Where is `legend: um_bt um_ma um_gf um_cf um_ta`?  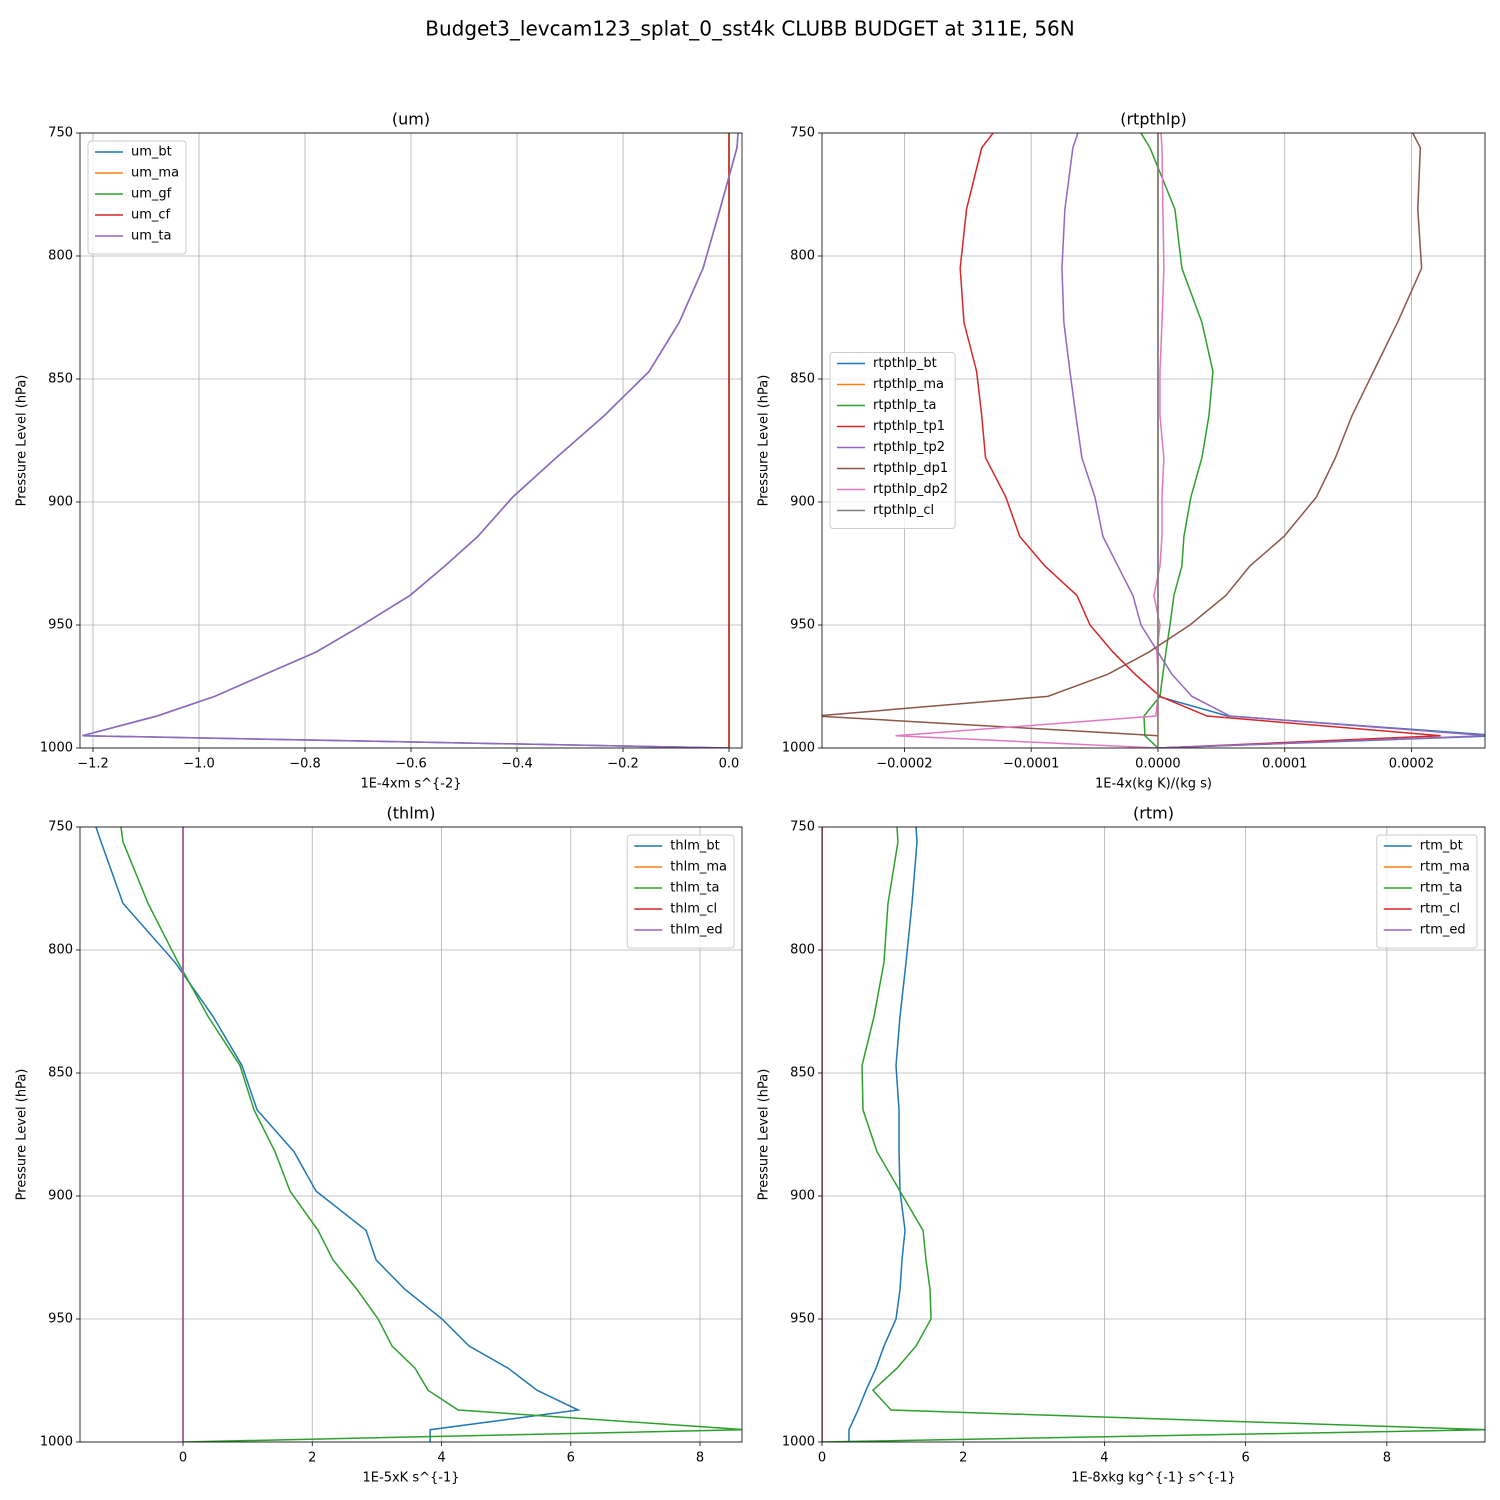 legend: um_bt um_ma um_gf um_cf um_ta is located at coordinates (137, 197).